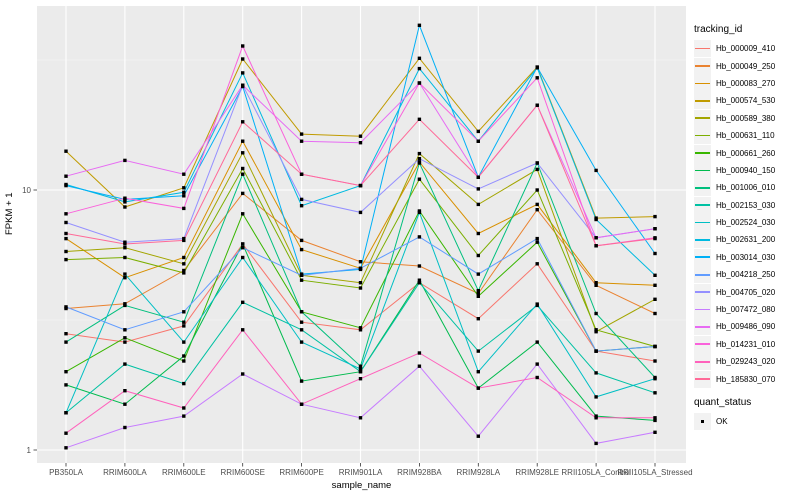  What do you see at coordinates (722, 421) in the screenshot?
I see `legend-item-label: OK` at bounding box center [722, 421].